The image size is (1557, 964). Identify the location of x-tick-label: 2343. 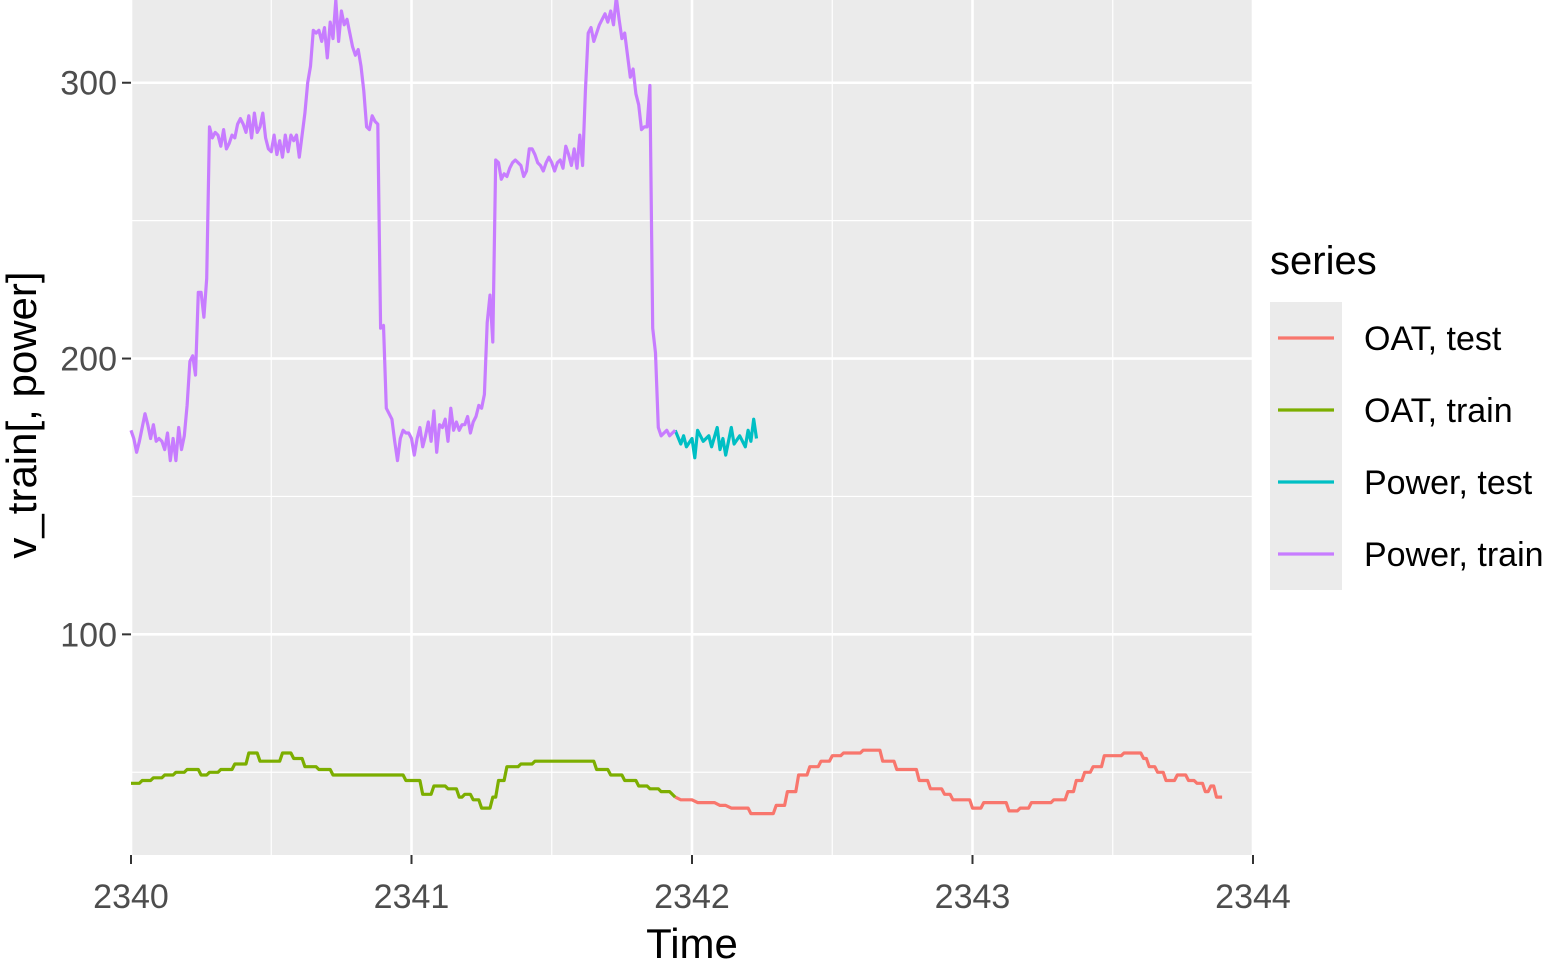
(973, 897).